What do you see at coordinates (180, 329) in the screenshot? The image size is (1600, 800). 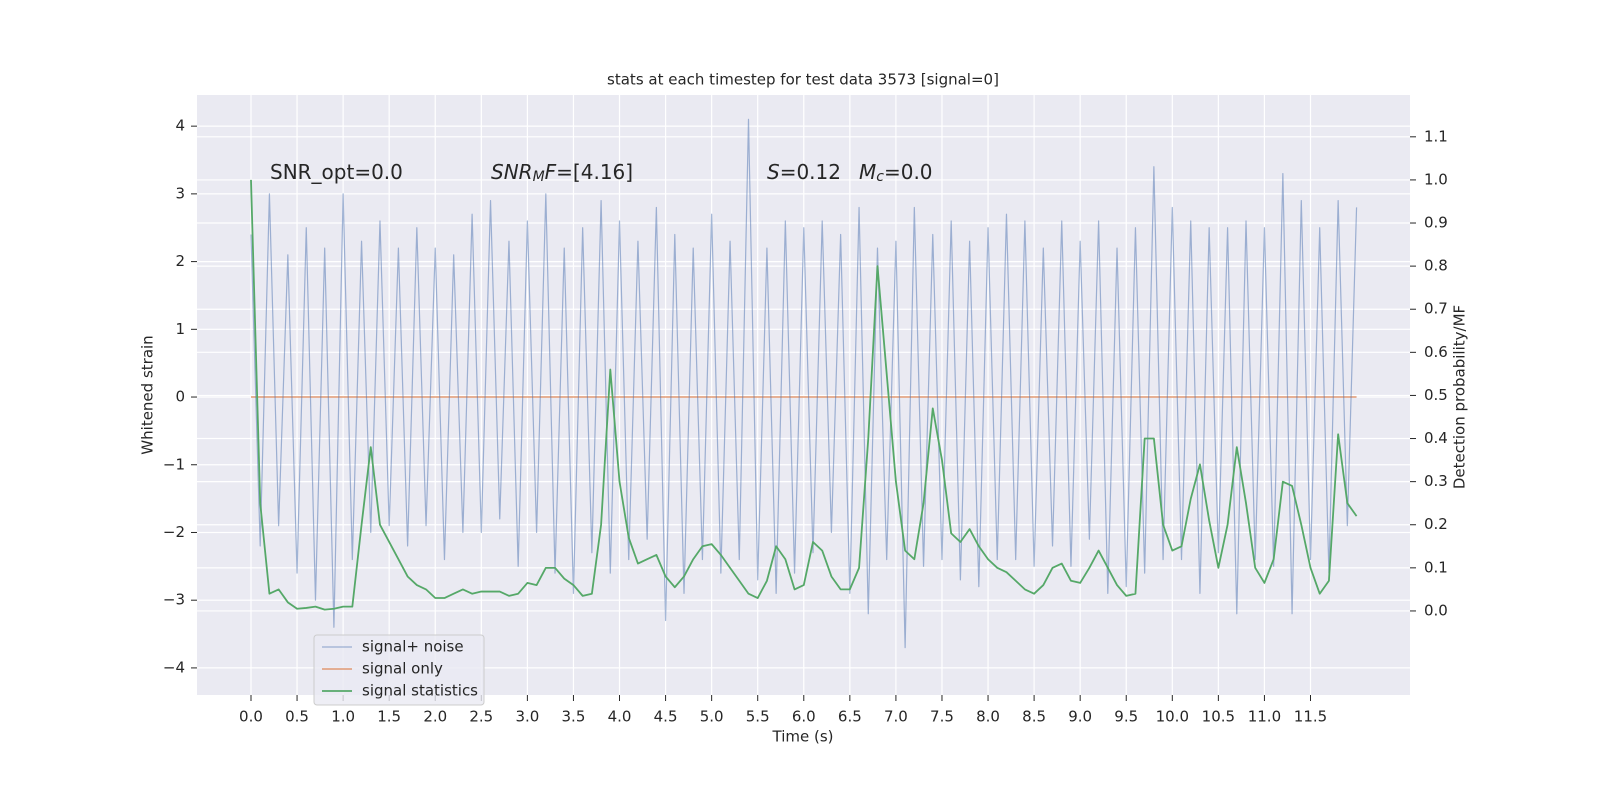 I see `y-tick-label: 1` at bounding box center [180, 329].